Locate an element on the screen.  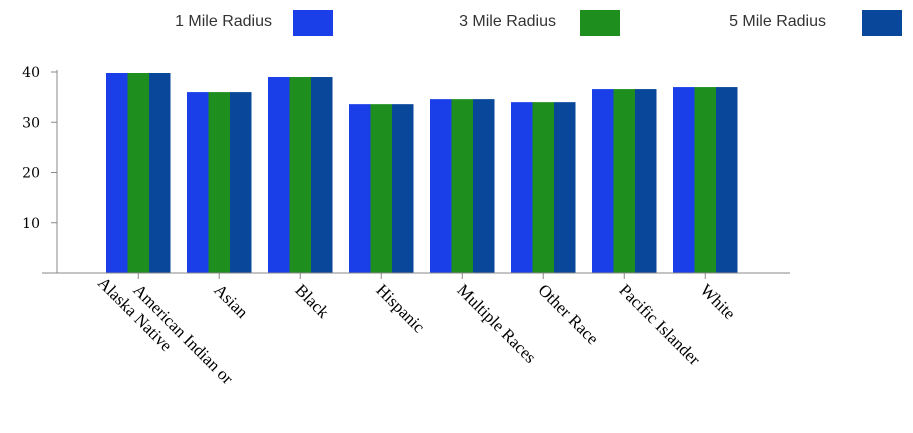
y-tick-label: 40 is located at coordinates (31, 73).